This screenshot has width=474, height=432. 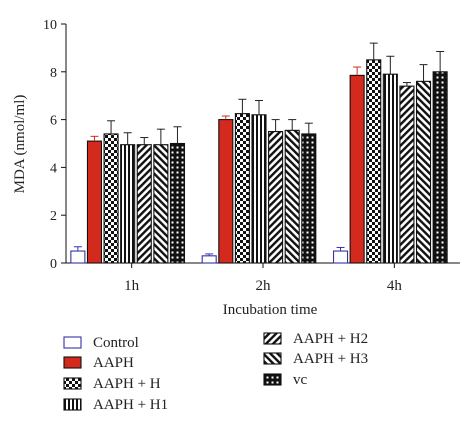 I want to click on legend-label: AAPH + H3, so click(x=330, y=359).